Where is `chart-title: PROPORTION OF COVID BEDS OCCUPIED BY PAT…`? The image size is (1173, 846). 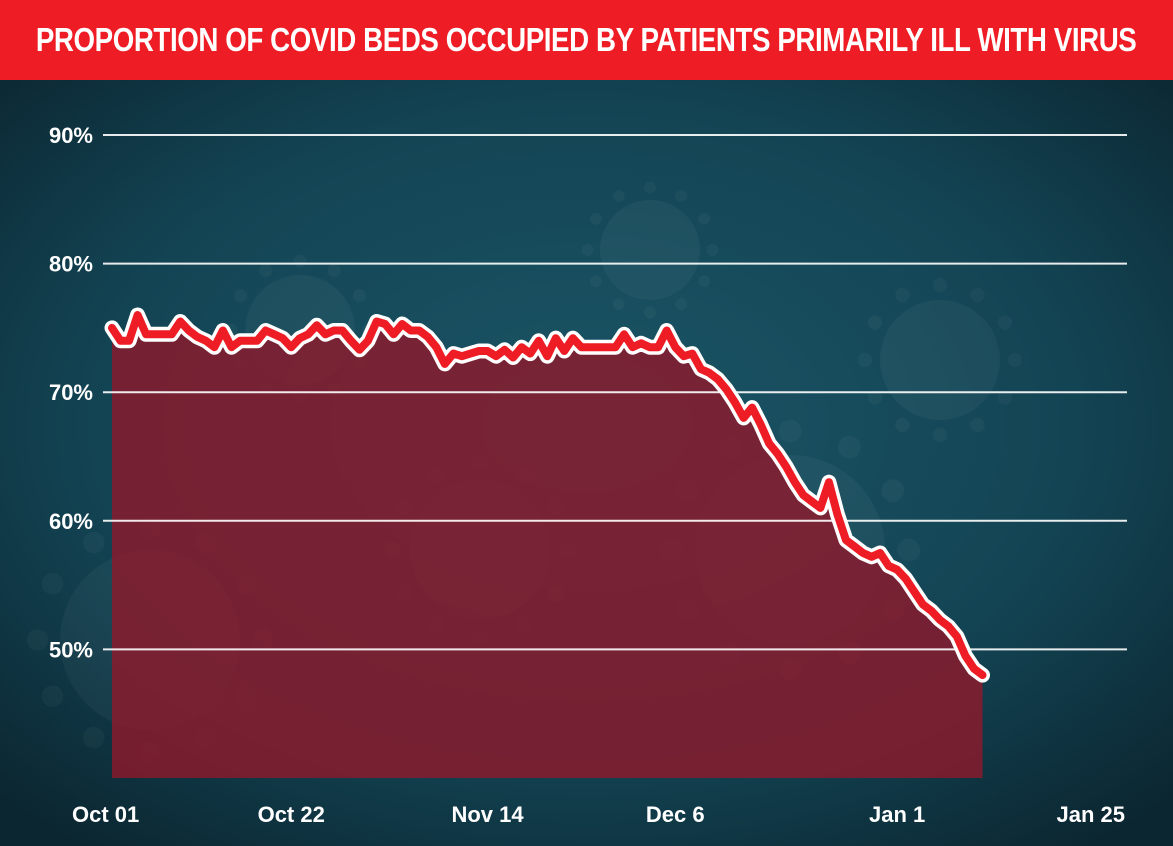
chart-title: PROPORTION OF COVID BEDS OCCUPIED BY PAT… is located at coordinates (586, 39).